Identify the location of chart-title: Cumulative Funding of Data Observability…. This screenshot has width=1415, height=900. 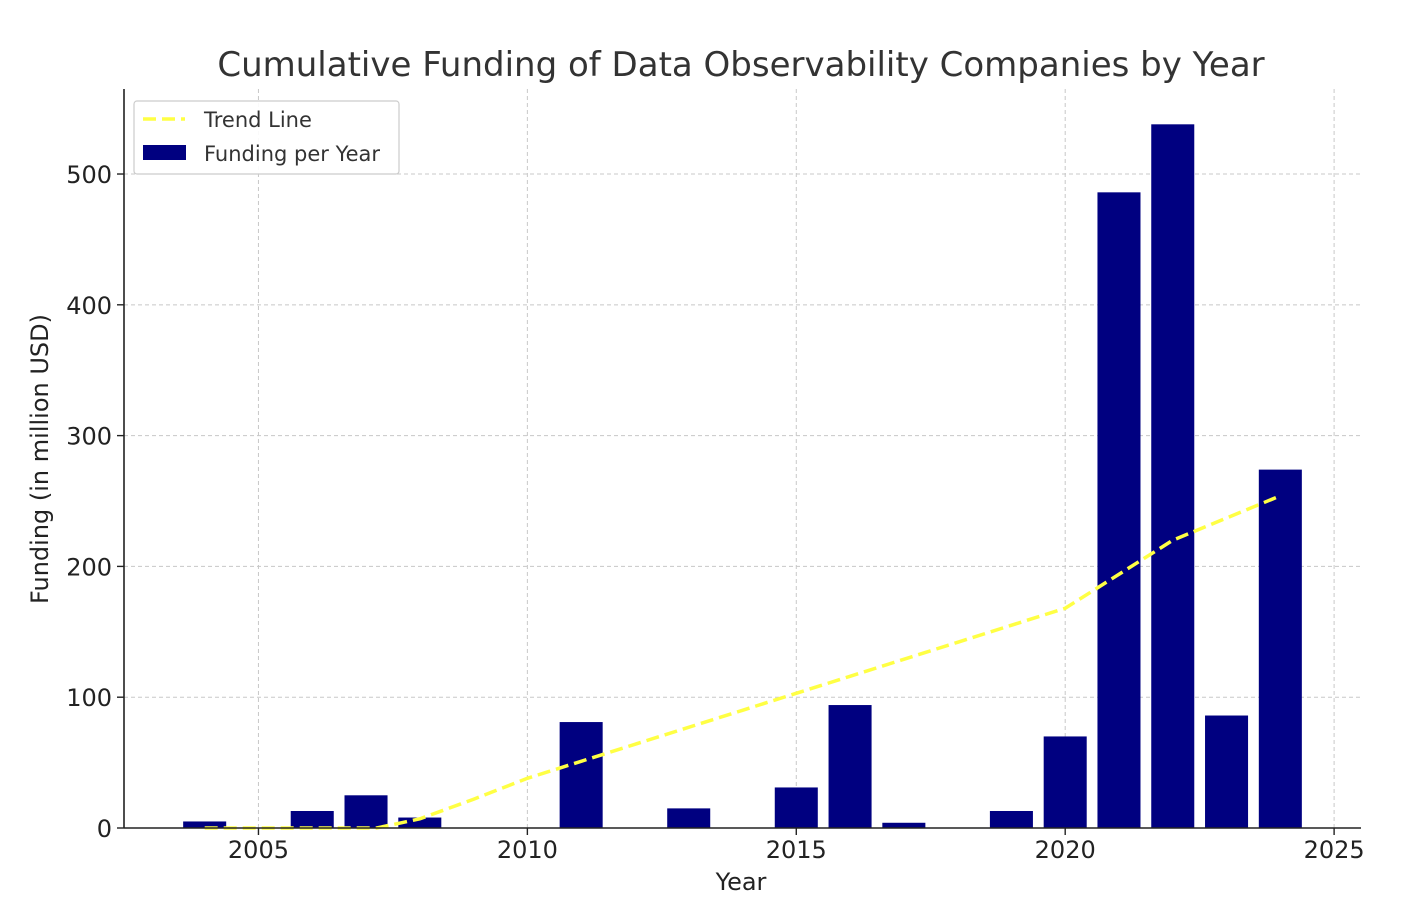
(740, 65).